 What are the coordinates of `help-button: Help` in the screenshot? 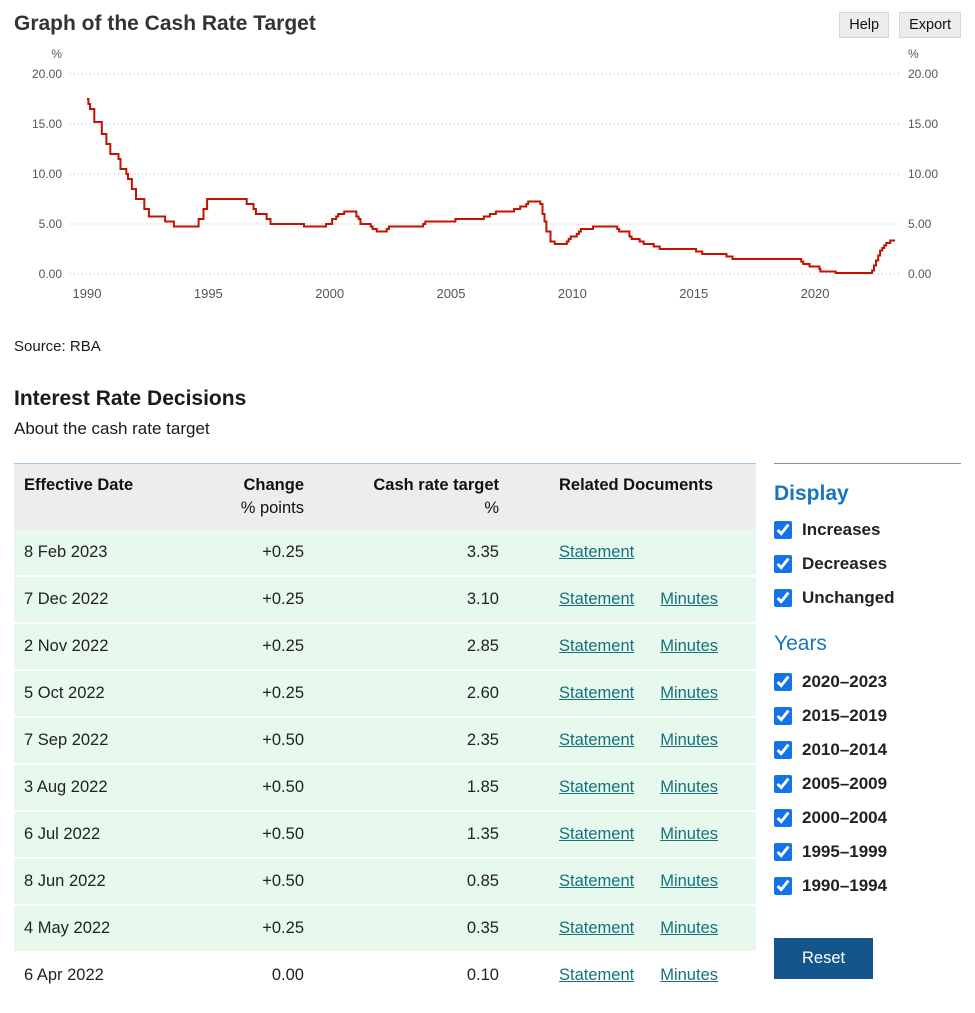 It's located at (864, 25).